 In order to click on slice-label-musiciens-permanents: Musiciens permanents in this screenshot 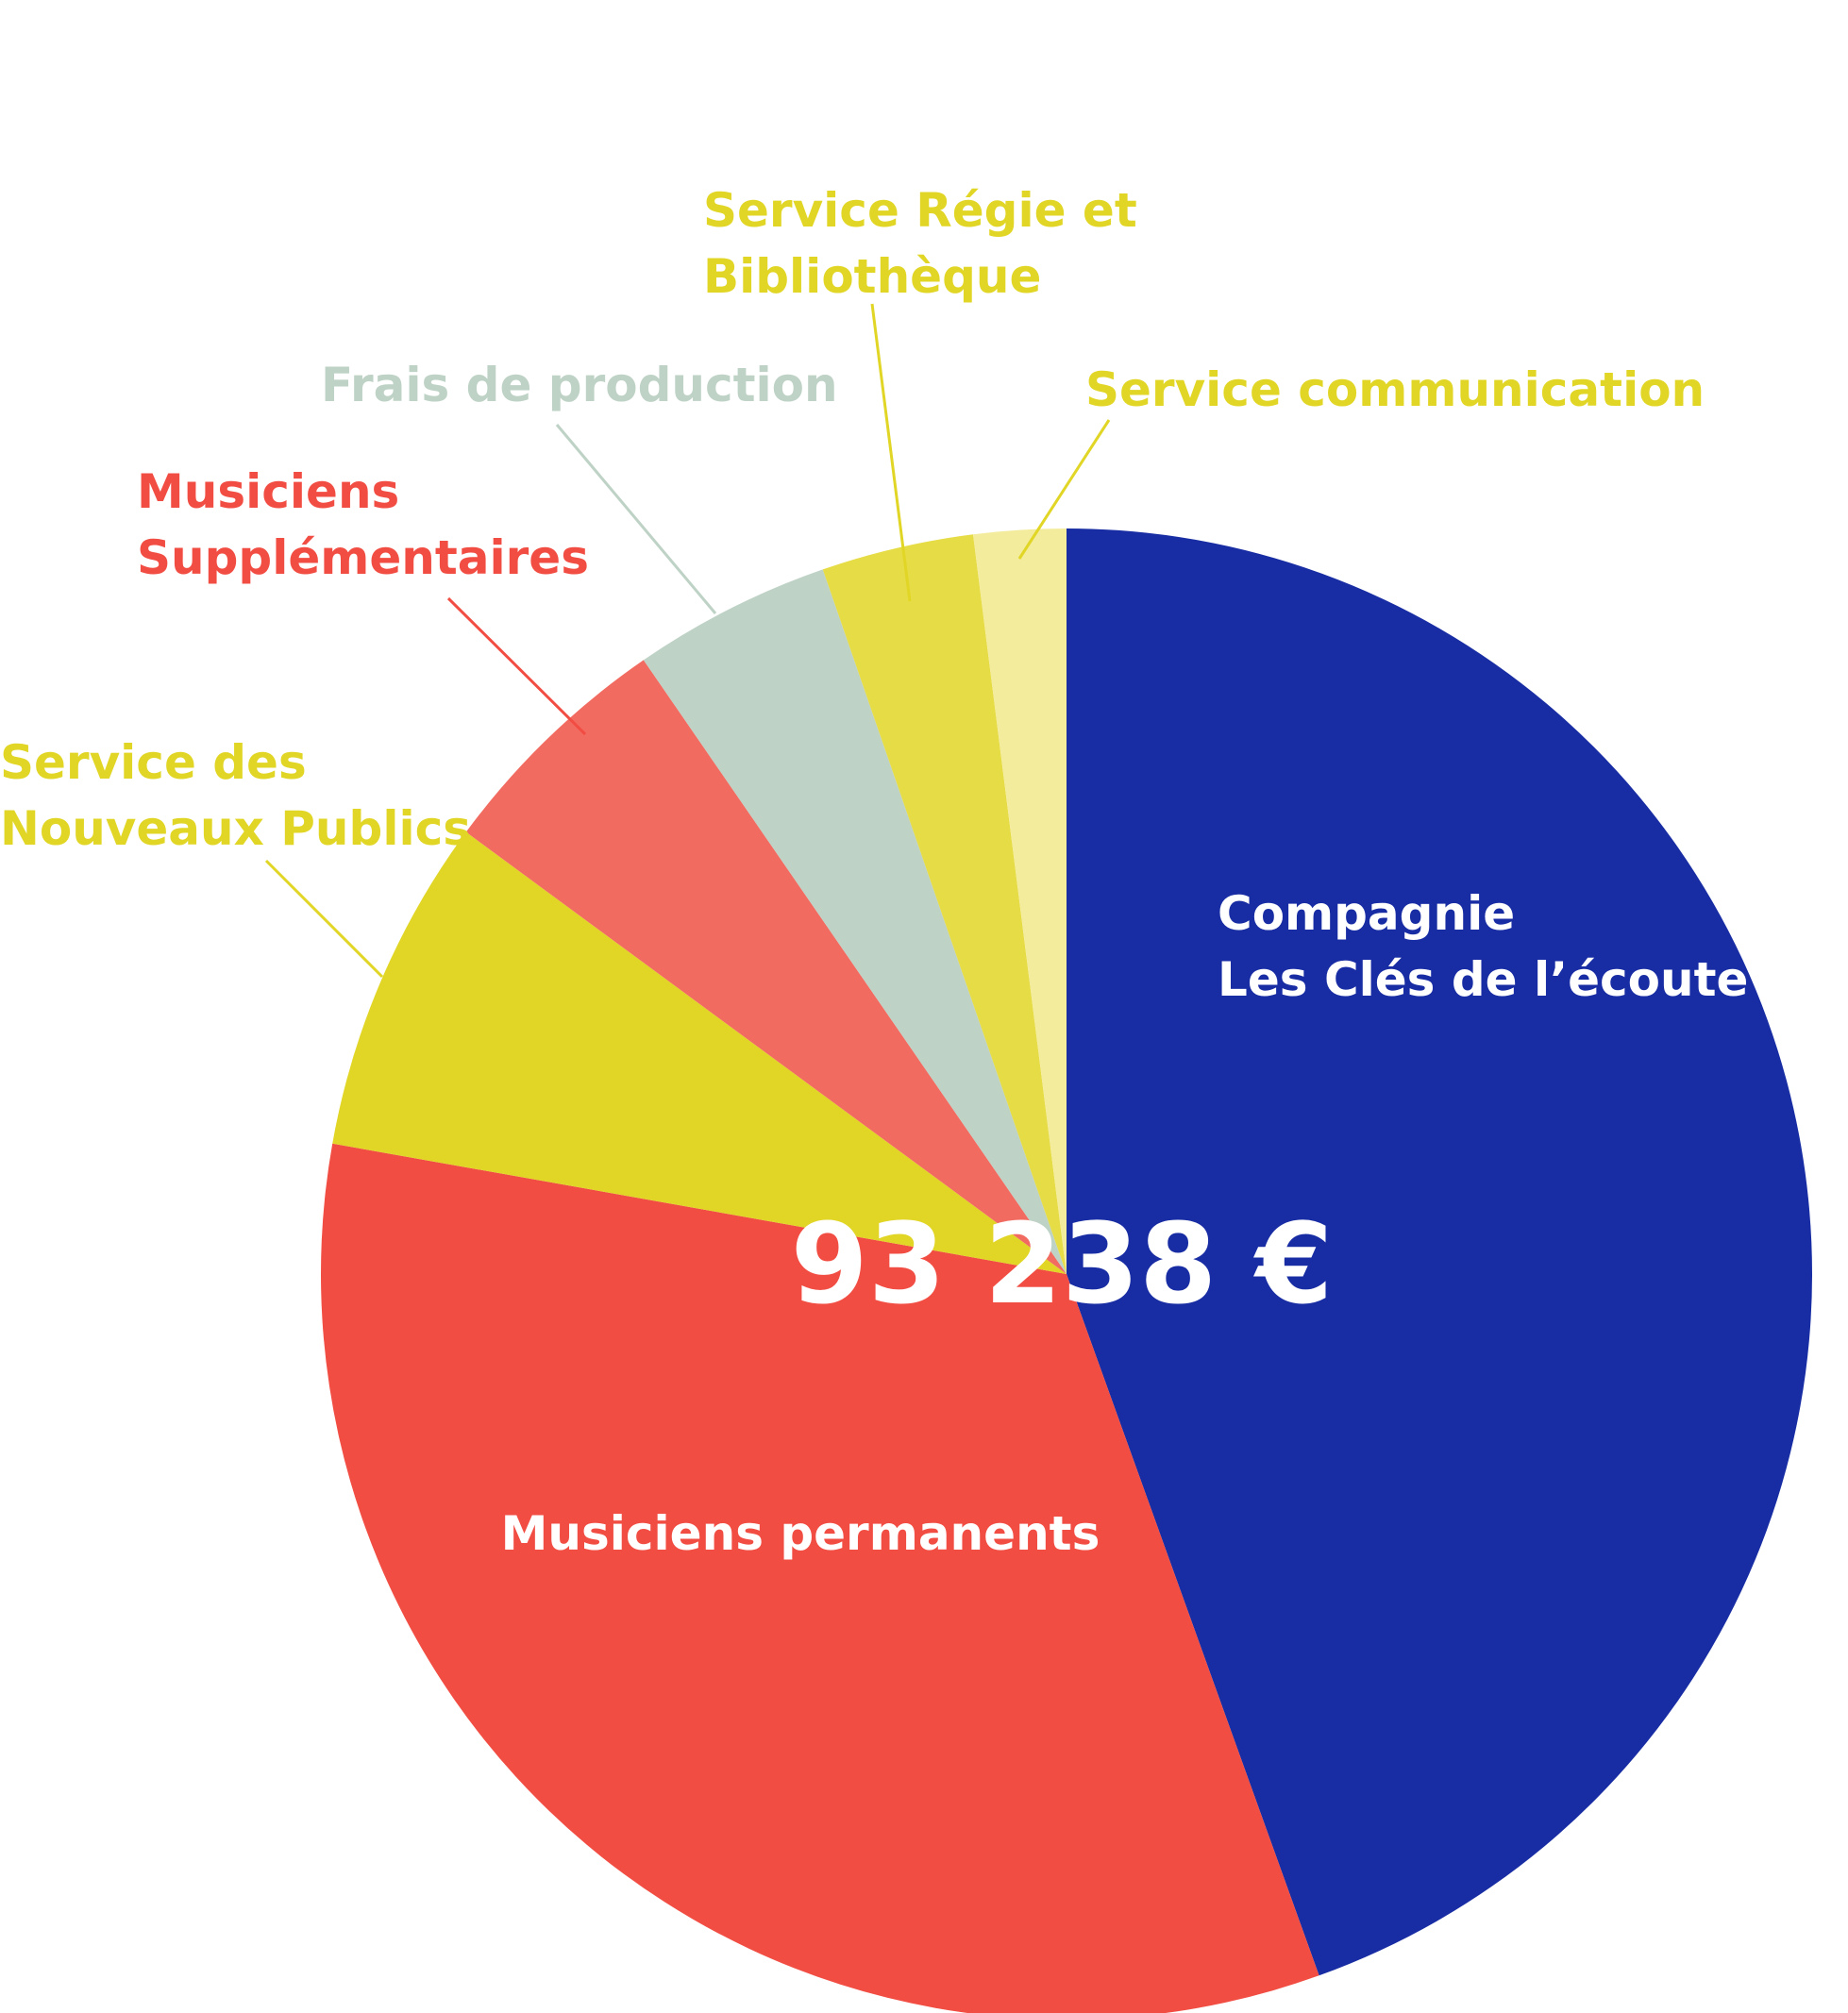, I will do `click(800, 1533)`.